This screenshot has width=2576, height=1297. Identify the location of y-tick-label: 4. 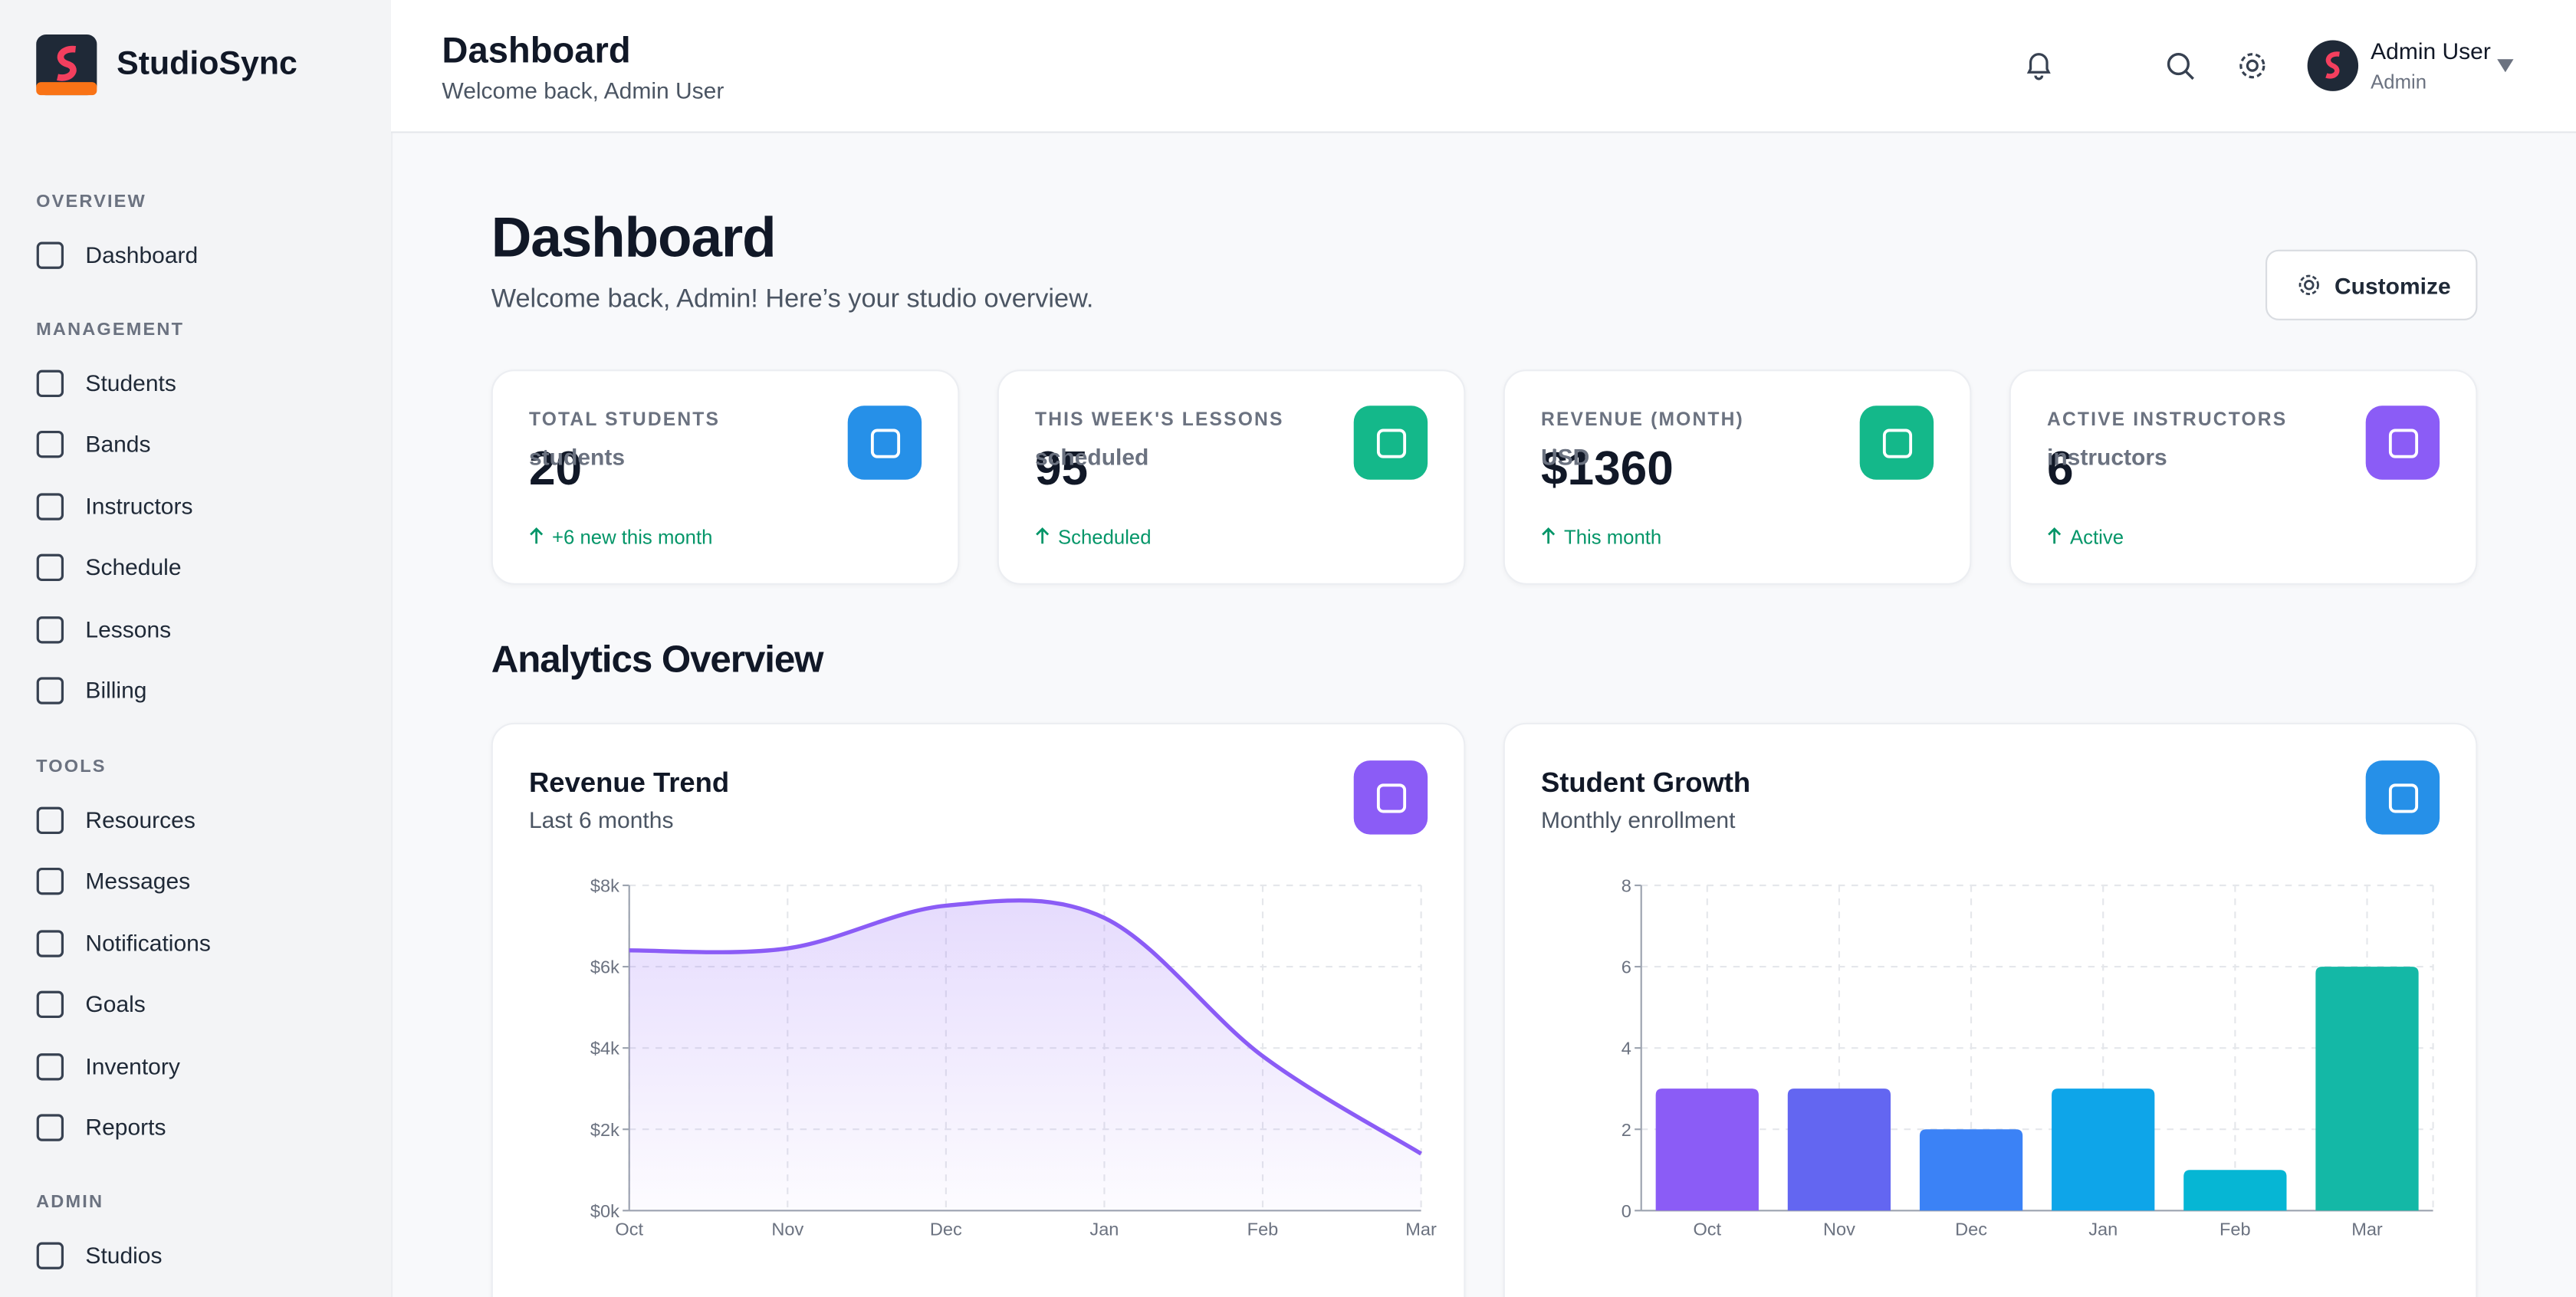
(1627, 1049).